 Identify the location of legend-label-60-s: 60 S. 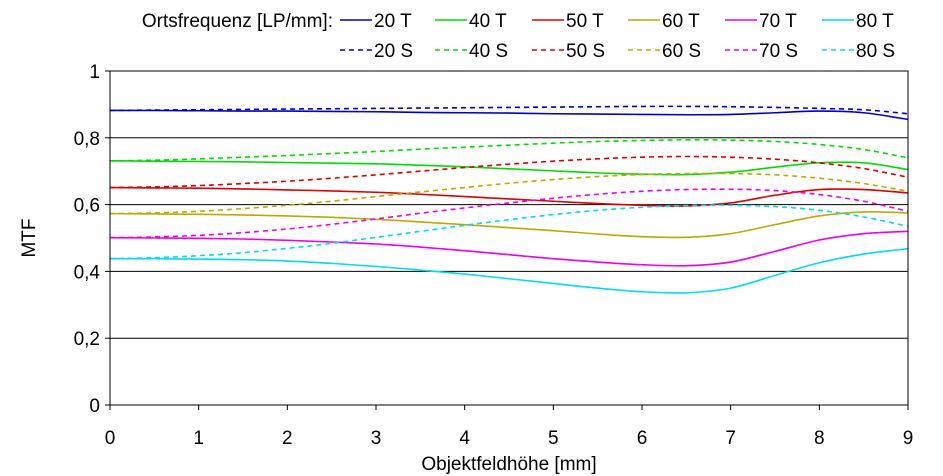
(681, 51).